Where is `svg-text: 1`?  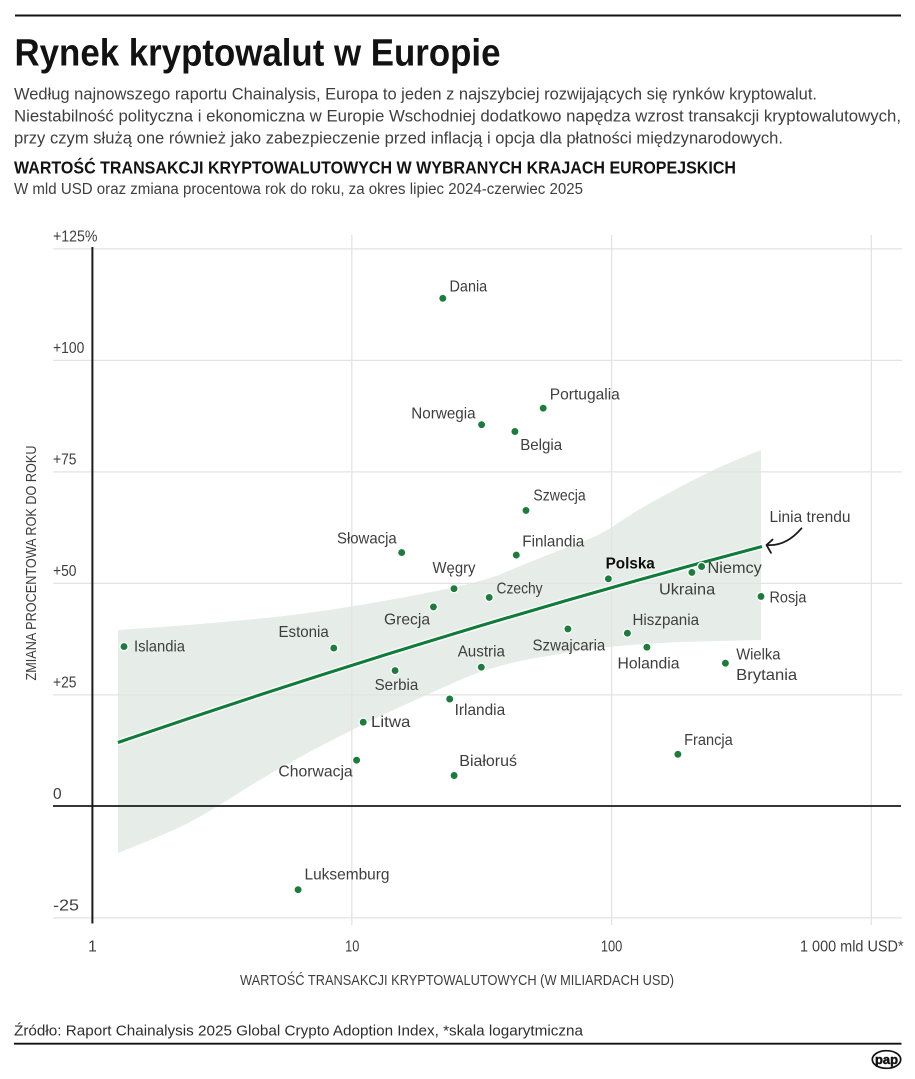
svg-text: 1 is located at coordinates (92, 947).